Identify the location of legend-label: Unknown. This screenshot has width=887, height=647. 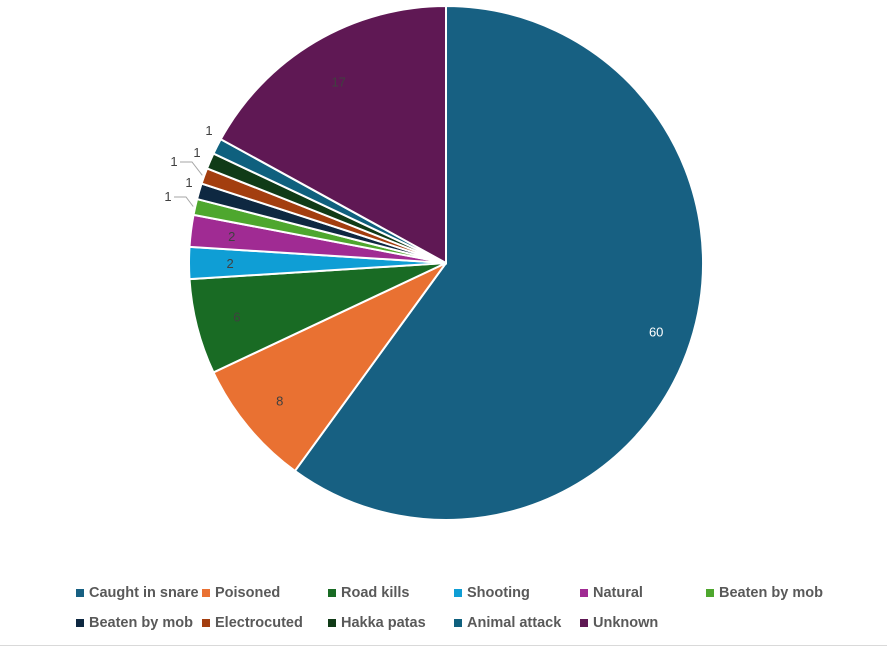
(626, 623).